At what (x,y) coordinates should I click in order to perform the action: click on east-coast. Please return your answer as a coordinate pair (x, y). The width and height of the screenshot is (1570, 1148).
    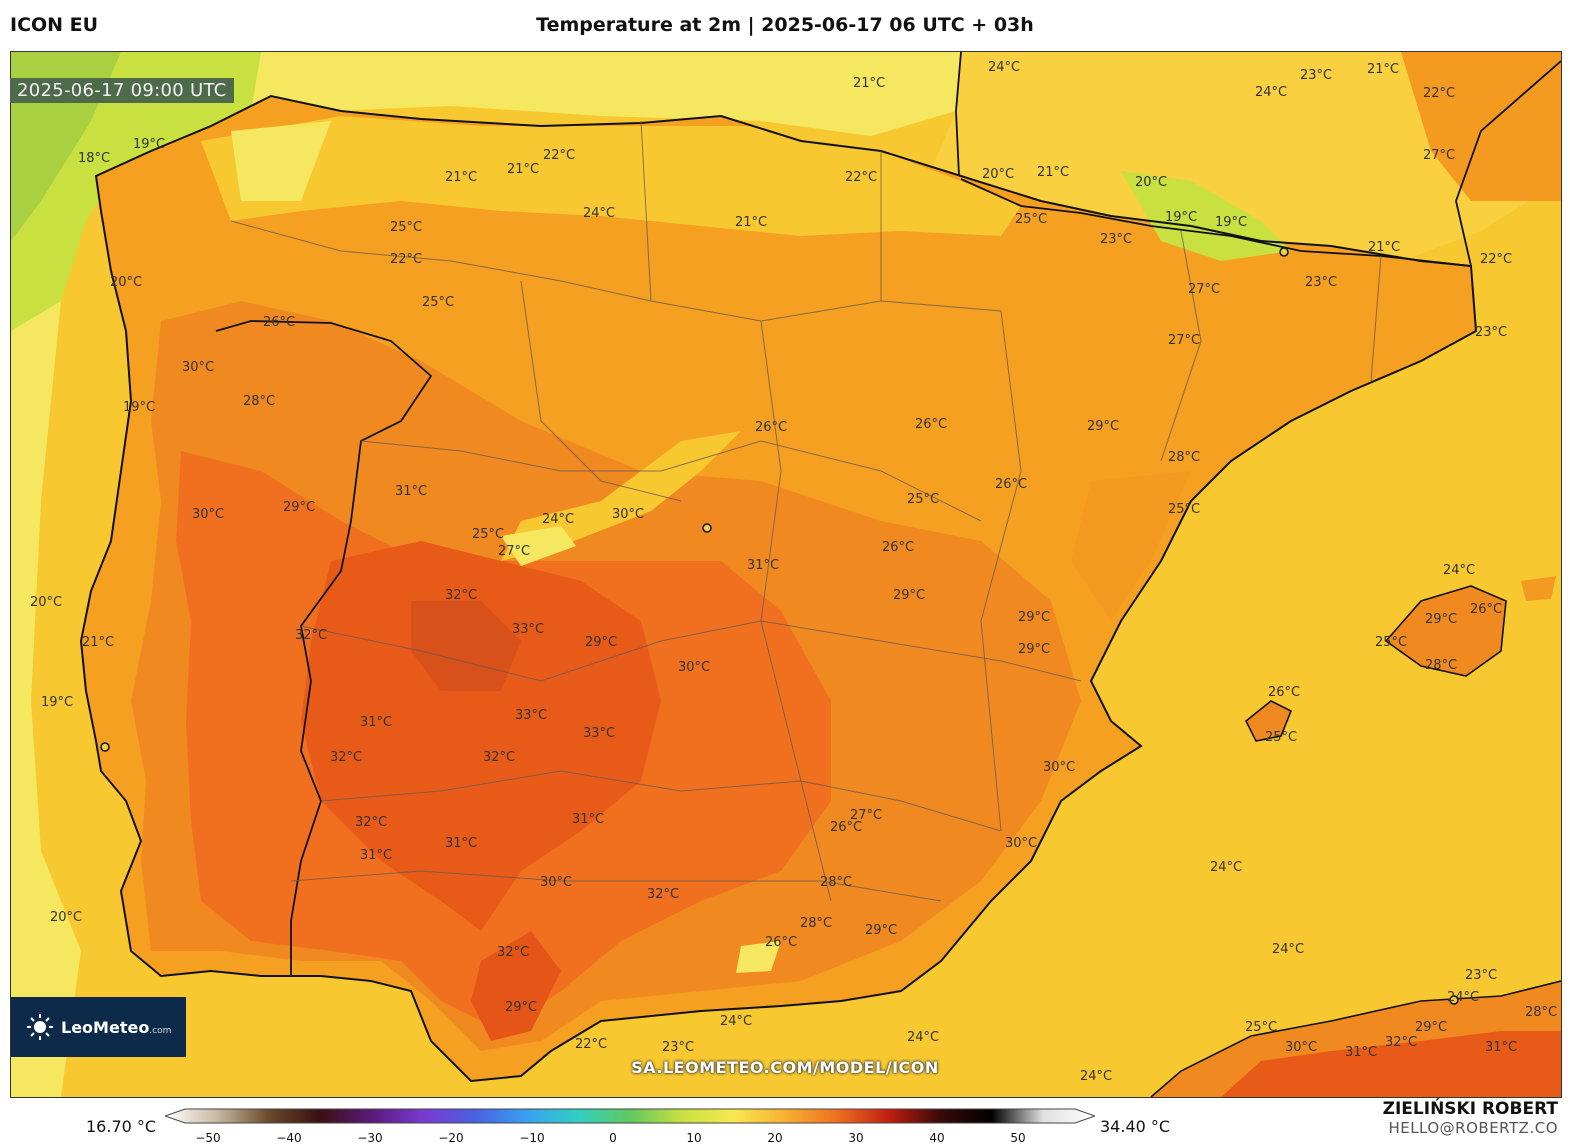
    Looking at the image, I should click on (1131, 546).